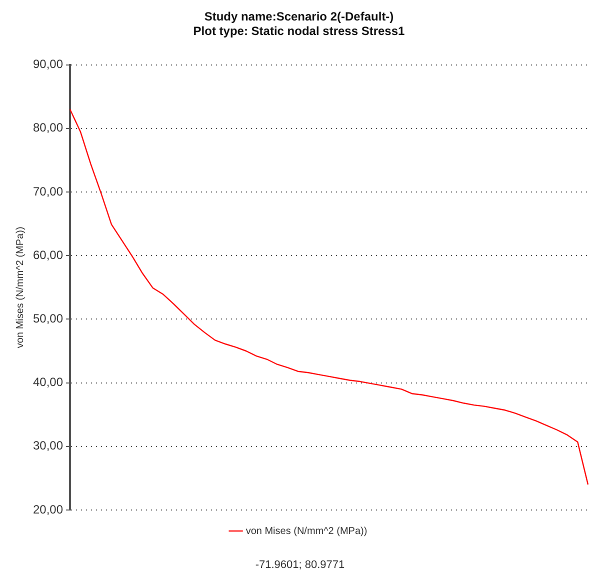 This screenshot has width=592, height=574. What do you see at coordinates (48, 255) in the screenshot?
I see `y-tick-label: 60,00` at bounding box center [48, 255].